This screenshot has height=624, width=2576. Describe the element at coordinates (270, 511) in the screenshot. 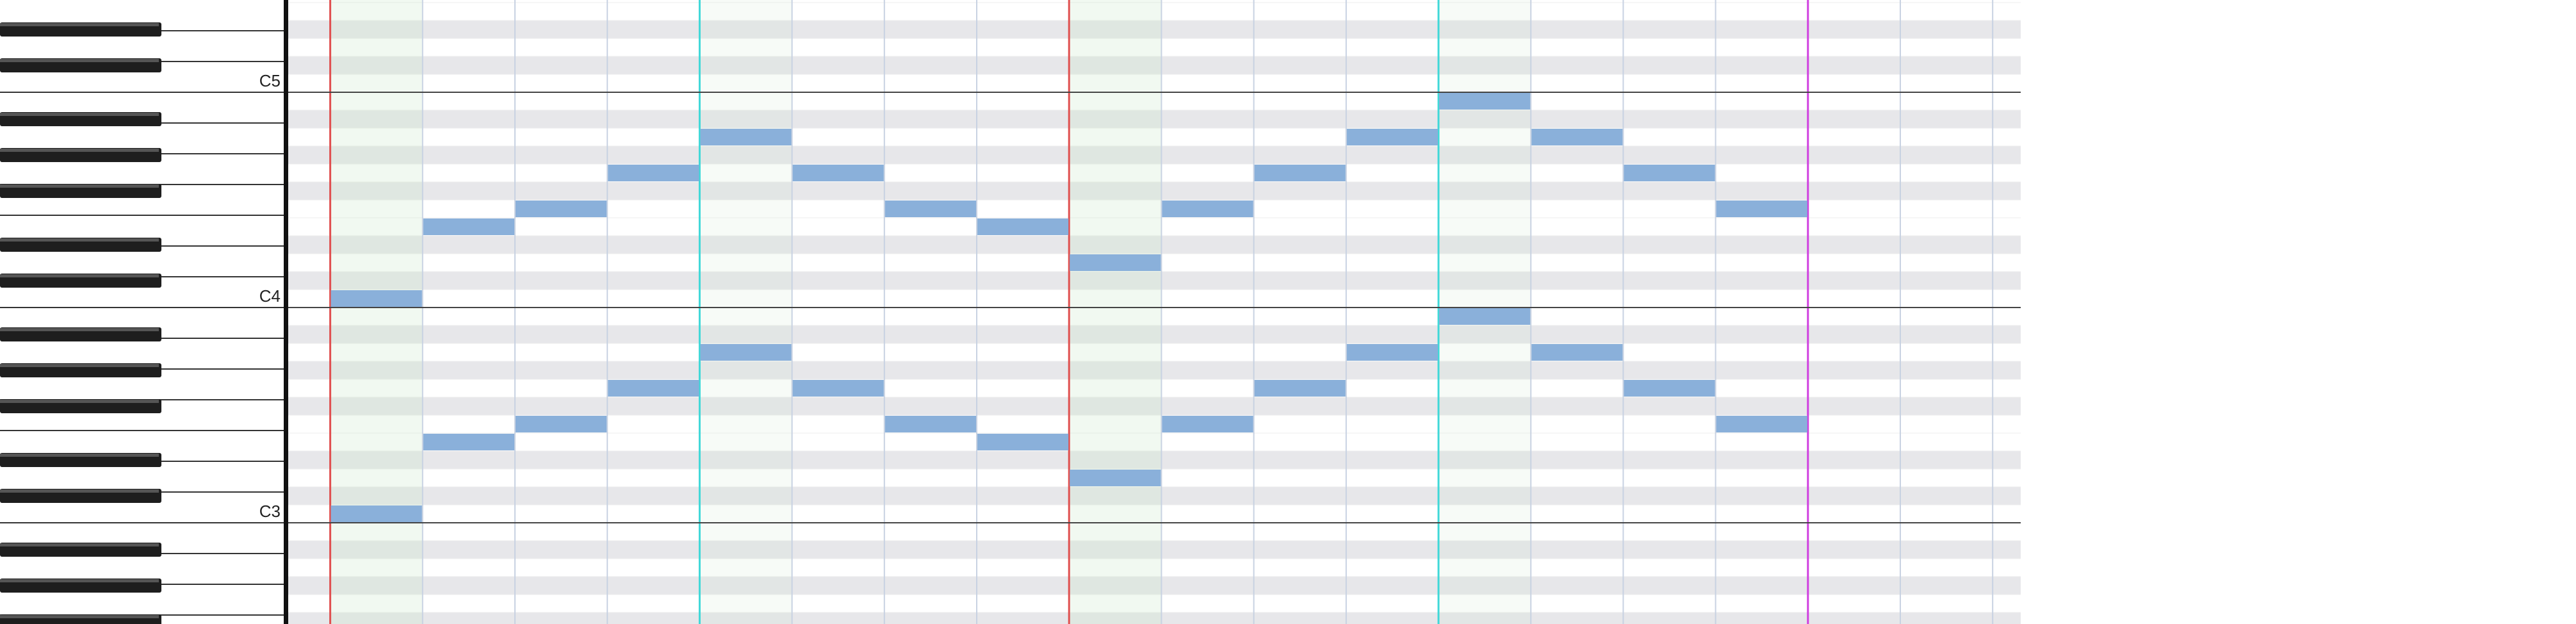

I see `octave-label: C3` at that location.